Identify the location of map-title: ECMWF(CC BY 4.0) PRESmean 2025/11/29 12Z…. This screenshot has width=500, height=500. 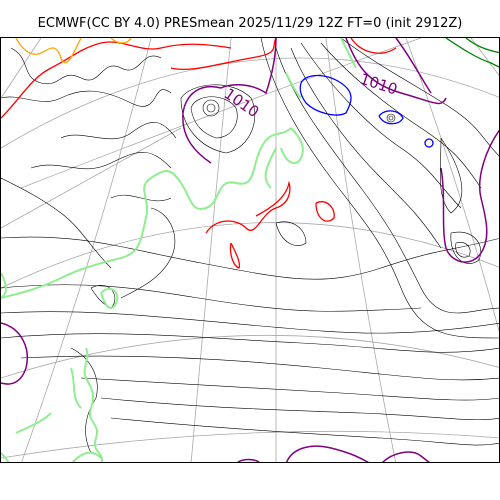
(250, 23).